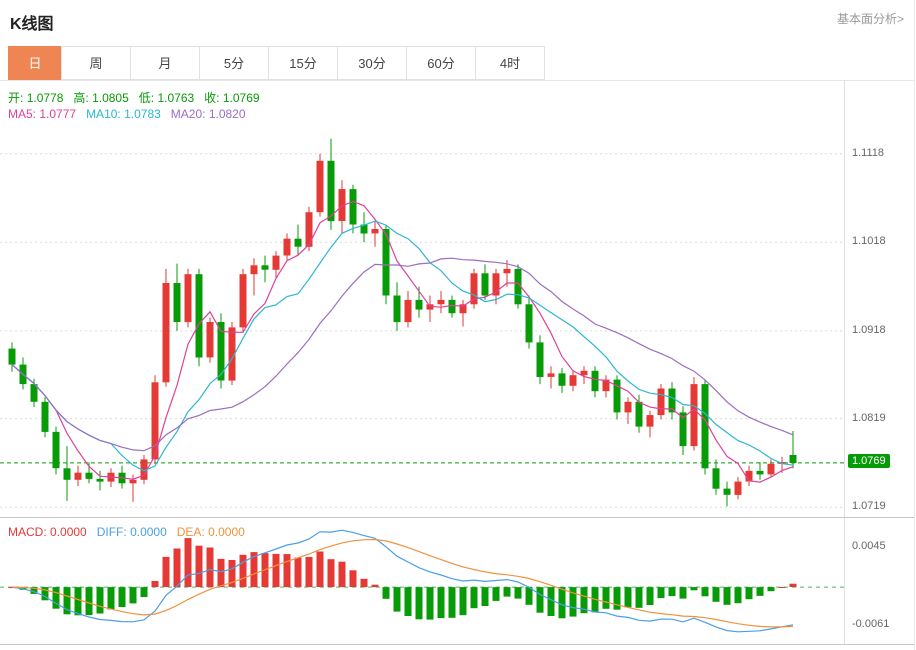  I want to click on price-tick-label: 1.1118, so click(868, 152).